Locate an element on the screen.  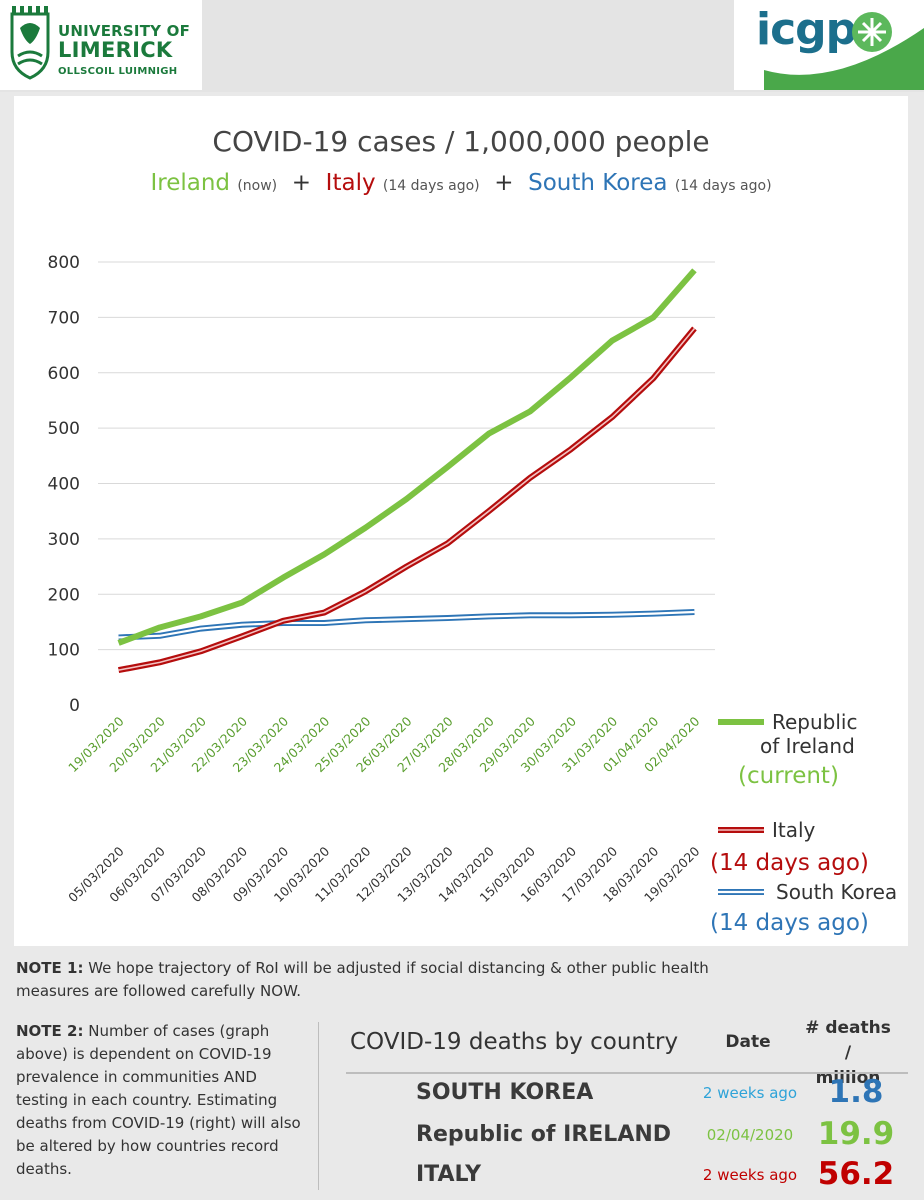
y-tick-label: 100 is located at coordinates (64, 651).